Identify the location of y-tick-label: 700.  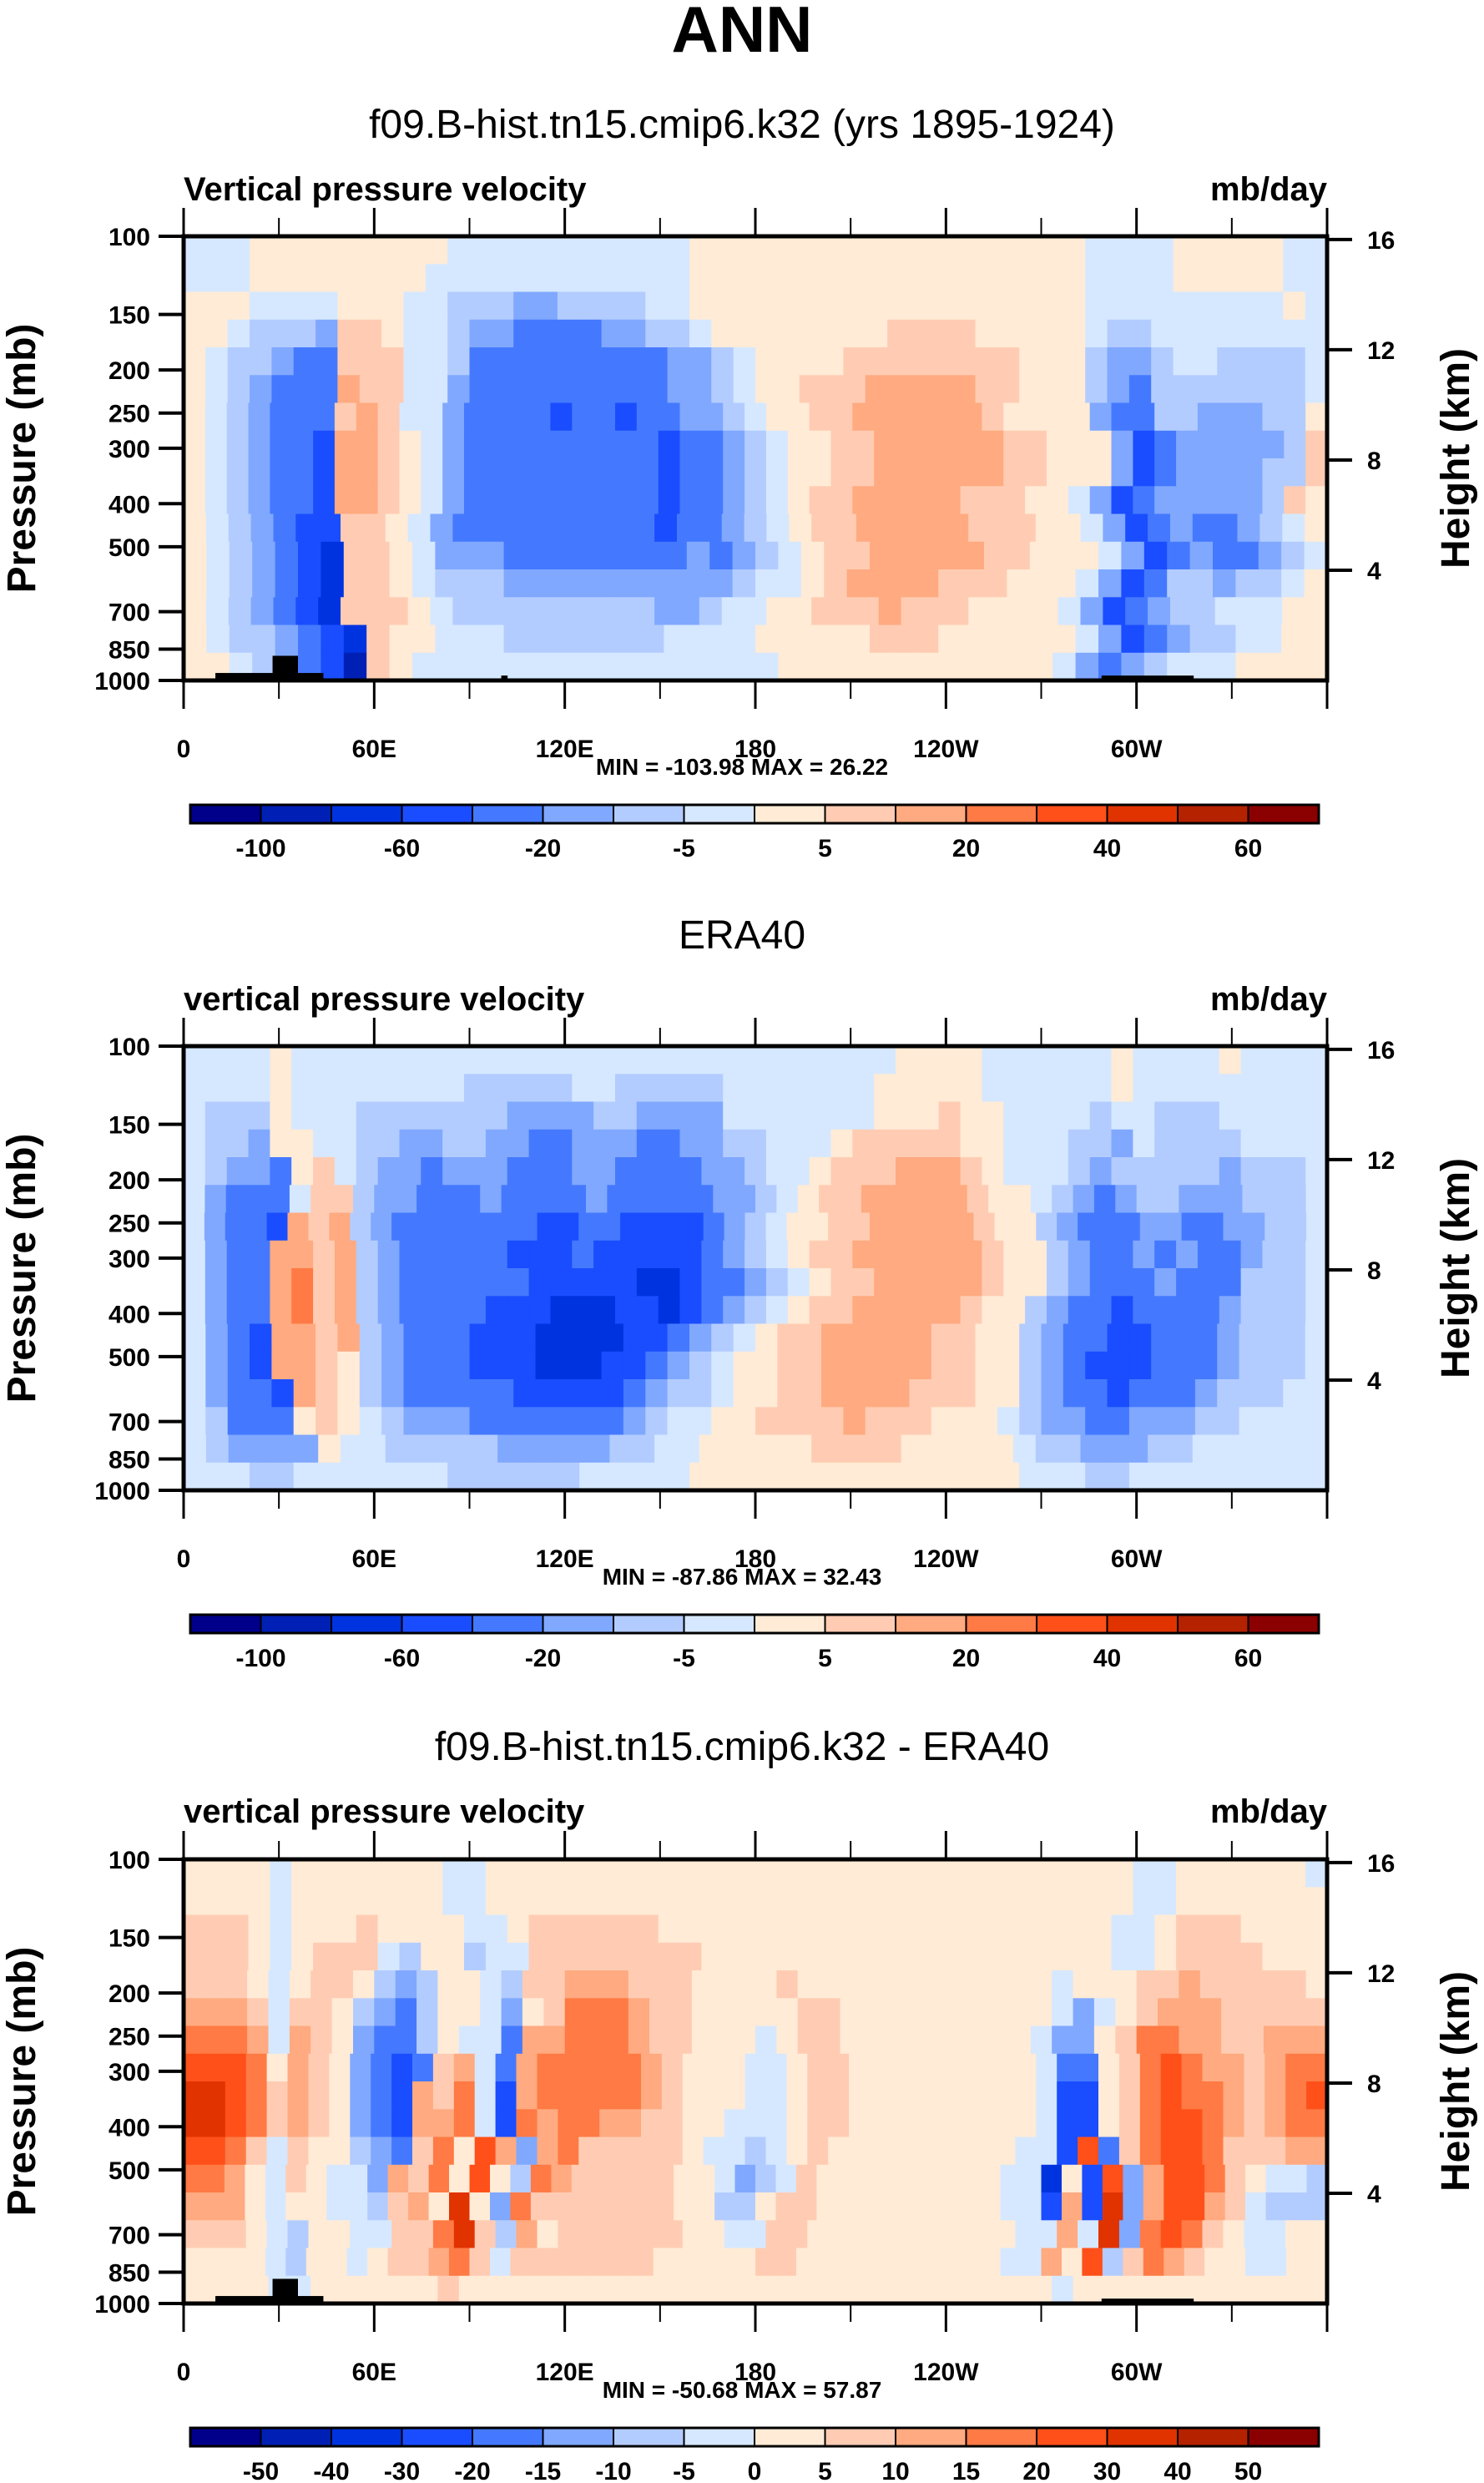
(129, 2236).